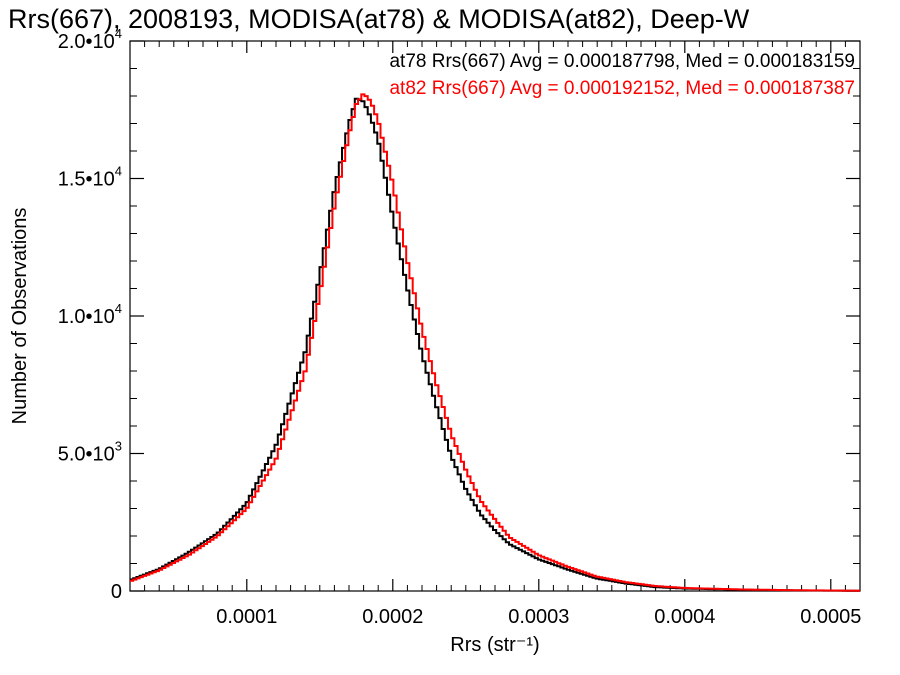 The width and height of the screenshot is (900, 675). I want to click on y-tick-exponent: 3, so click(118, 446).